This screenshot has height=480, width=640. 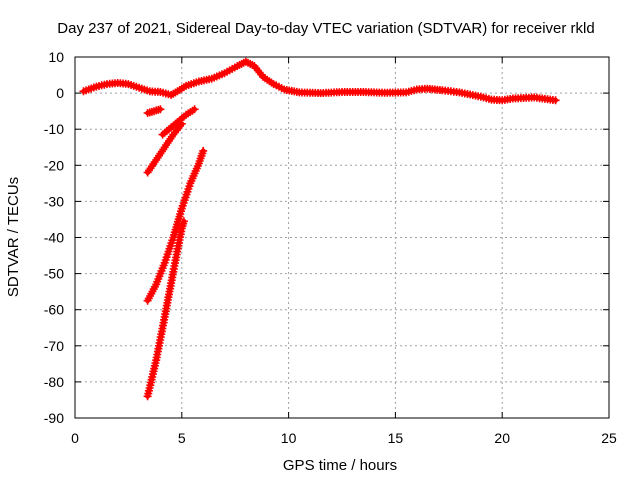 What do you see at coordinates (13, 237) in the screenshot?
I see `y-axis-label: SDTVAR / TECUs` at bounding box center [13, 237].